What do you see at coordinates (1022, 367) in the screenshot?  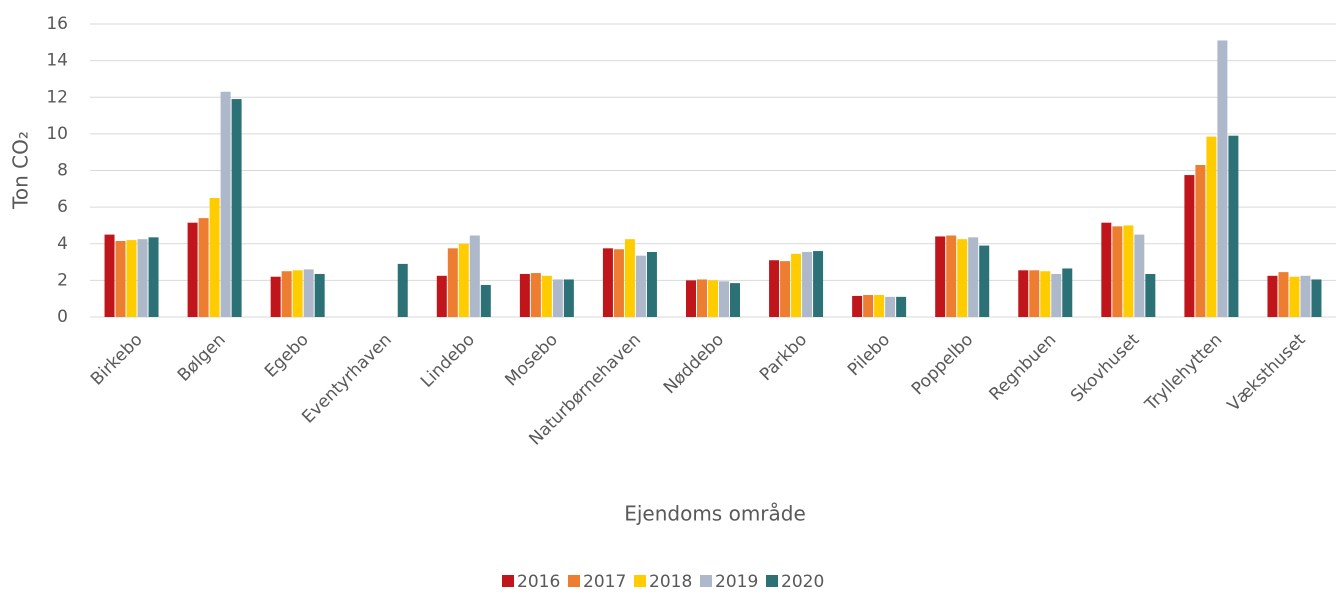 I see `x-tick-label: Regnbuen` at bounding box center [1022, 367].